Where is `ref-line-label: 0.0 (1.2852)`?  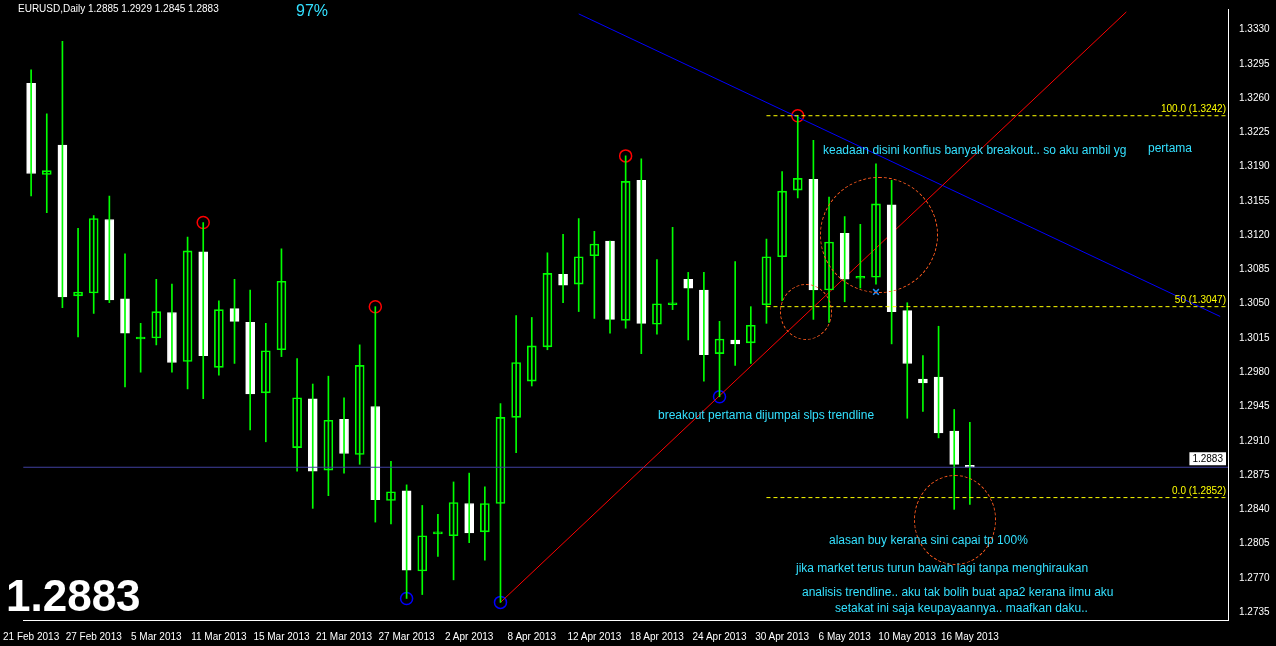 ref-line-label: 0.0 (1.2852) is located at coordinates (1199, 491).